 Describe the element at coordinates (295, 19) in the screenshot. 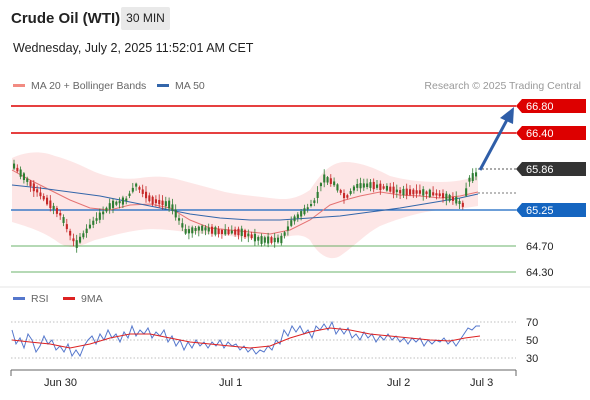

I see `chart-header: Crude Oil (WTI) 30 MIN` at that location.